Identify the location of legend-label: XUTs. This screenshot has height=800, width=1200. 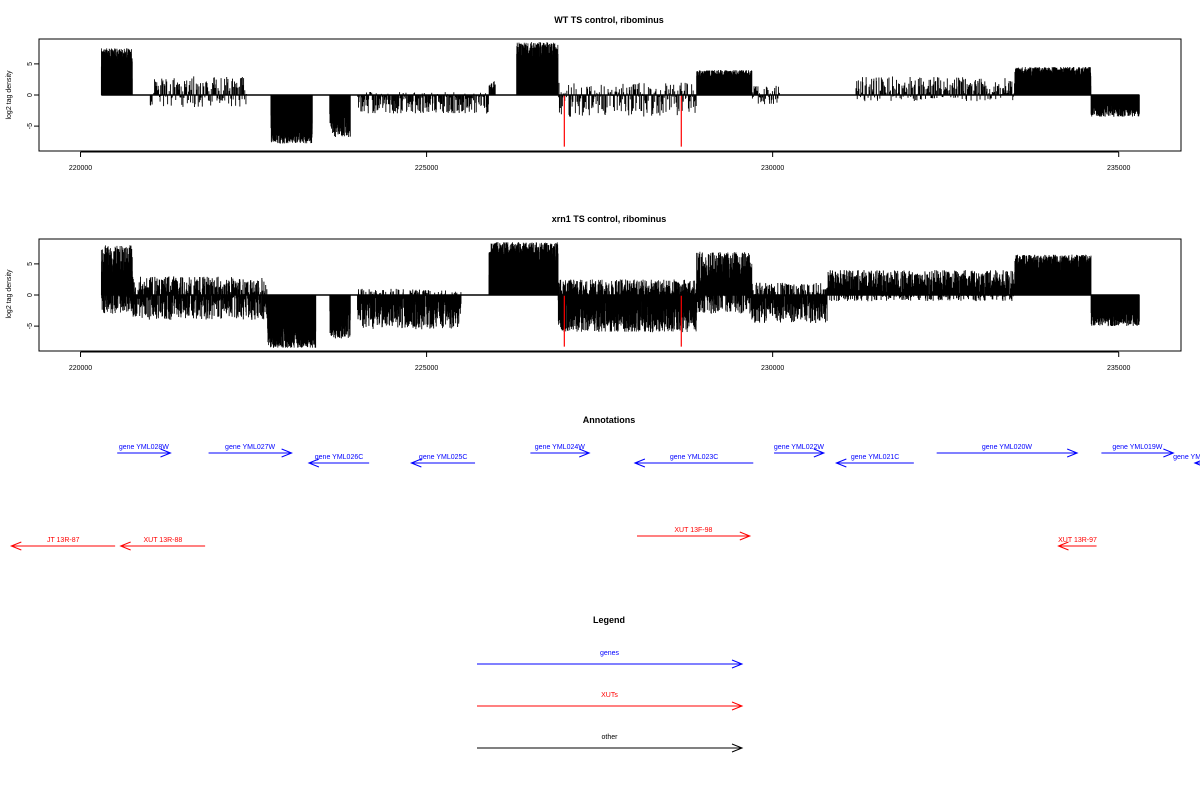
(609, 695).